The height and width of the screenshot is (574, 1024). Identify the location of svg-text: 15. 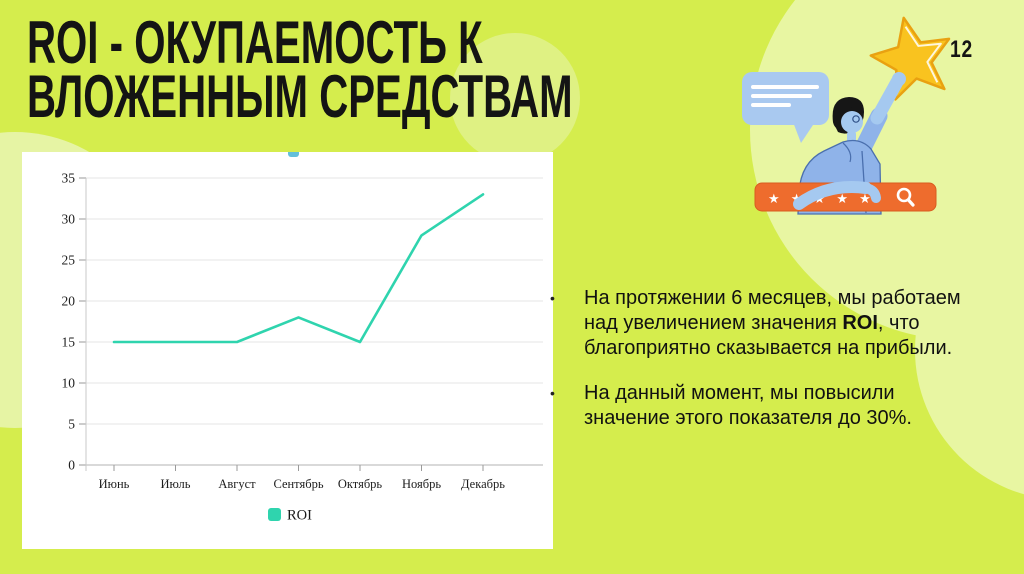
(69, 342).